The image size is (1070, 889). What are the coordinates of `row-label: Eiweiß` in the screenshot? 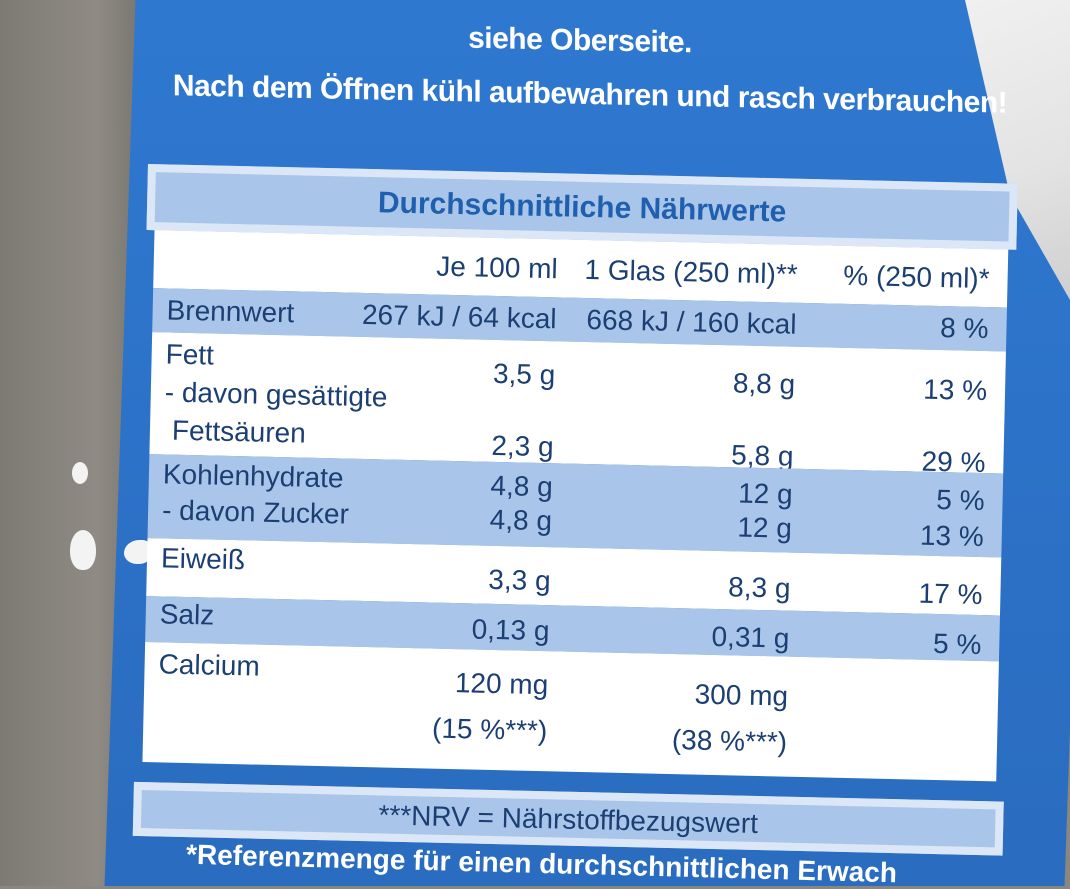 It's located at (203, 559).